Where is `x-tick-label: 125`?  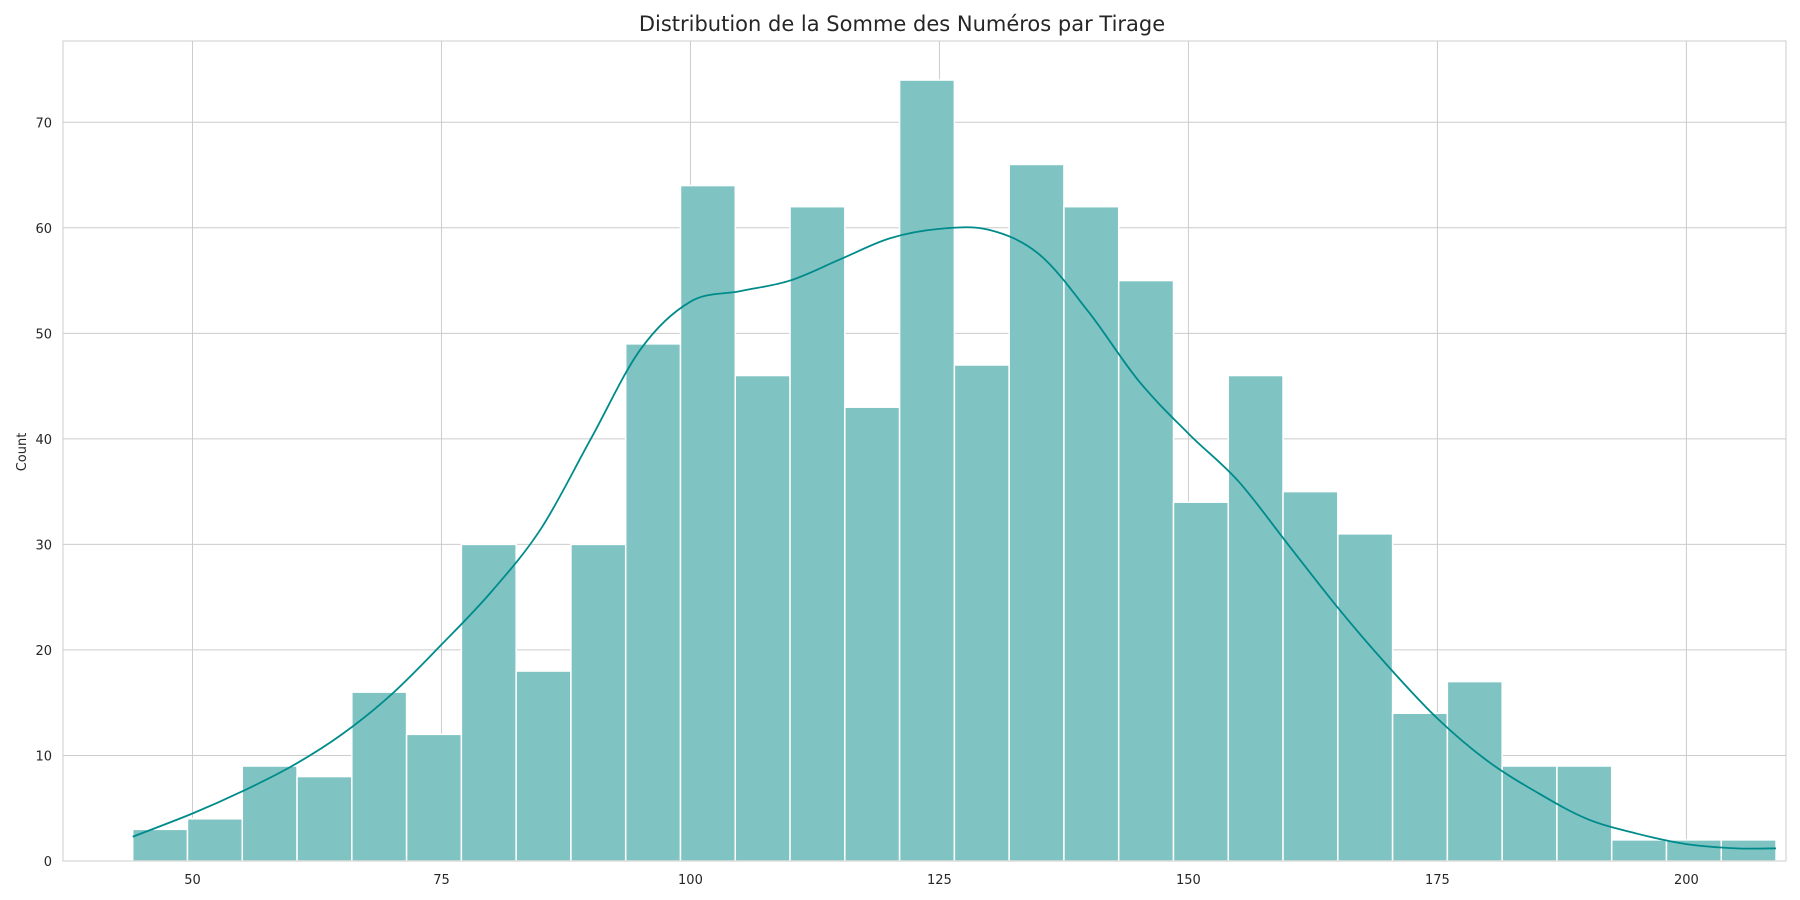 x-tick-label: 125 is located at coordinates (939, 880).